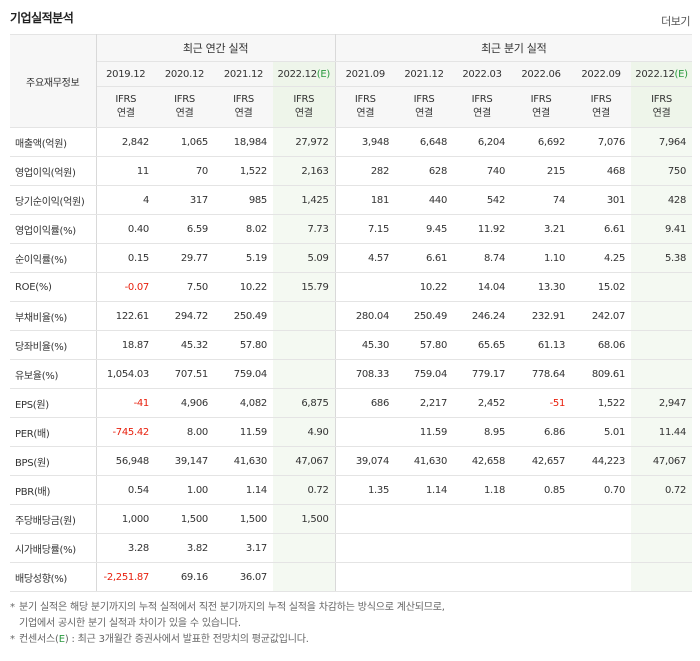 This screenshot has height=661, width=700. I want to click on table-cell: -2,251.87, so click(125, 577).